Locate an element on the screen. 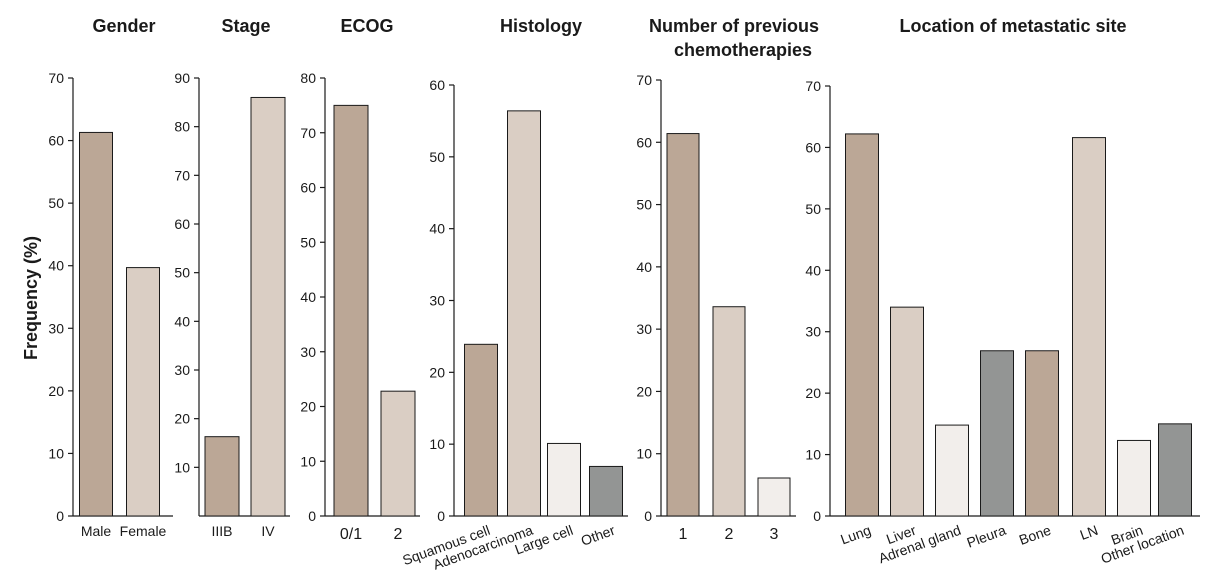 The image size is (1213, 582). x-tick-label: 0/1 is located at coordinates (351, 534).